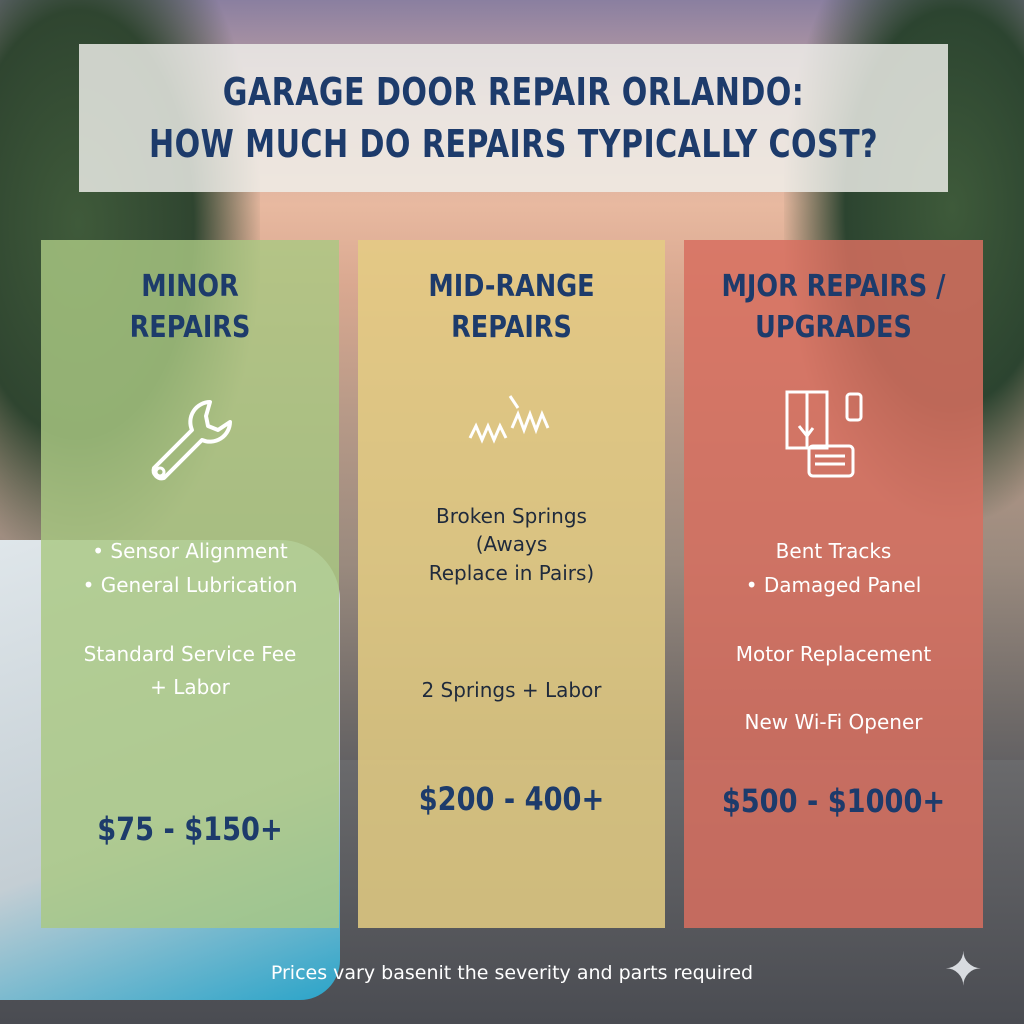  Describe the element at coordinates (833, 722) in the screenshot. I see `list-item: New Wi-Fi Opener` at that location.